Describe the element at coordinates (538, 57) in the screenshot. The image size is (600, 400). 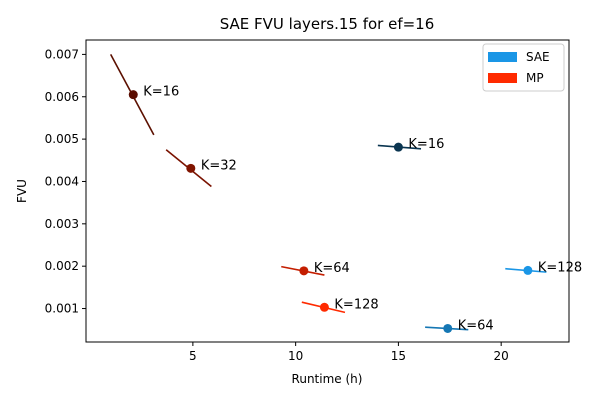
I see `legend-label: SAE` at that location.